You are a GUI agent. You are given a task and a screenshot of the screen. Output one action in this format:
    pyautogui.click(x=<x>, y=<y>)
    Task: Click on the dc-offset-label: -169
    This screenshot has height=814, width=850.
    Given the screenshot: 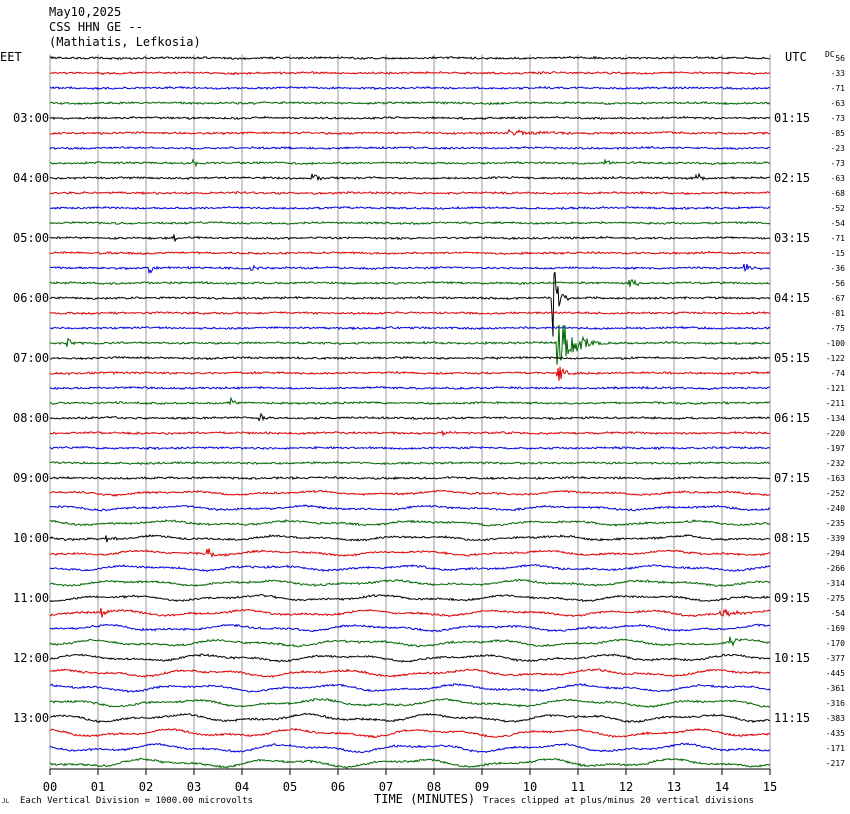 What is the action you would take?
    pyautogui.click(x=835, y=628)
    